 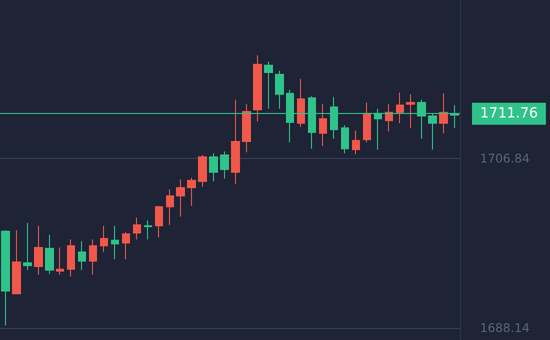 What do you see at coordinates (509, 114) in the screenshot?
I see `ref-line-label: 1711.76` at bounding box center [509, 114].